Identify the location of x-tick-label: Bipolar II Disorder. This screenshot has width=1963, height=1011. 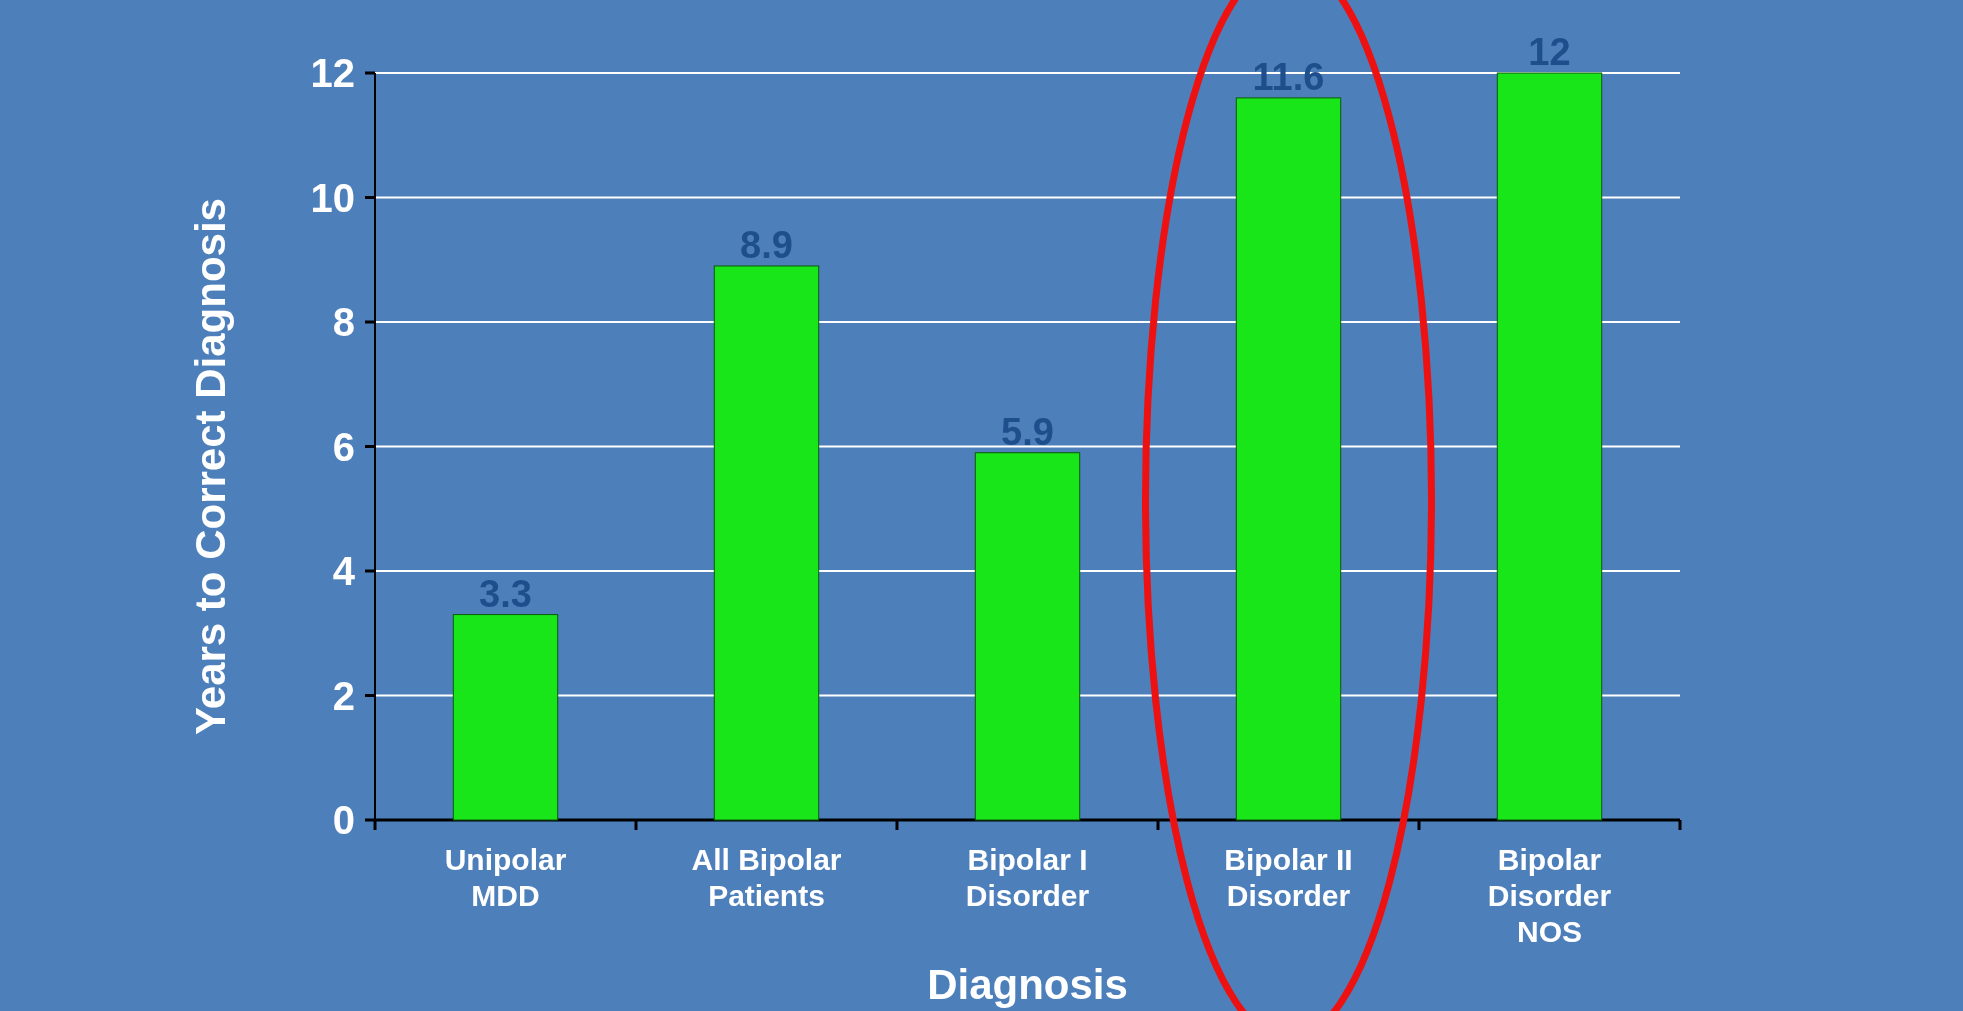
(1288, 877).